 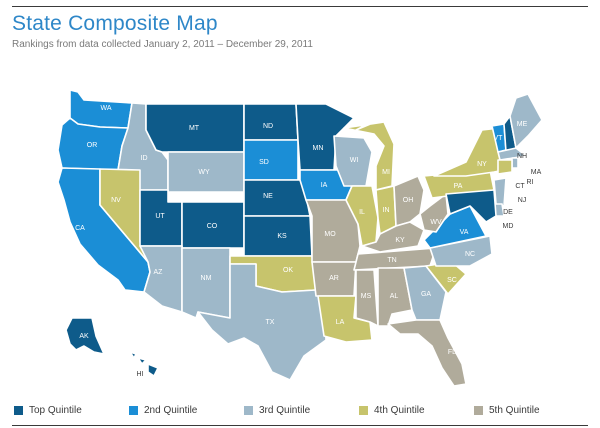 What do you see at coordinates (508, 212) in the screenshot?
I see `state-label-de: DE` at bounding box center [508, 212].